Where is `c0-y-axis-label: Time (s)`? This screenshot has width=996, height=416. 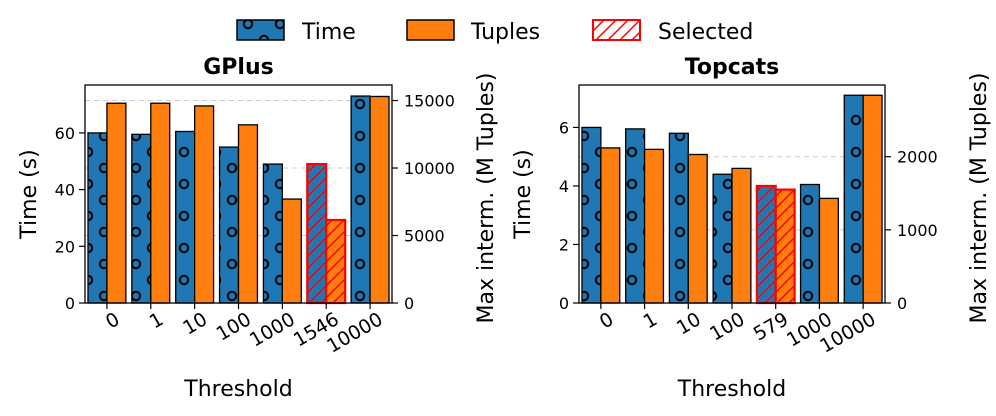 c0-y-axis-label: Time (s) is located at coordinates (29, 194).